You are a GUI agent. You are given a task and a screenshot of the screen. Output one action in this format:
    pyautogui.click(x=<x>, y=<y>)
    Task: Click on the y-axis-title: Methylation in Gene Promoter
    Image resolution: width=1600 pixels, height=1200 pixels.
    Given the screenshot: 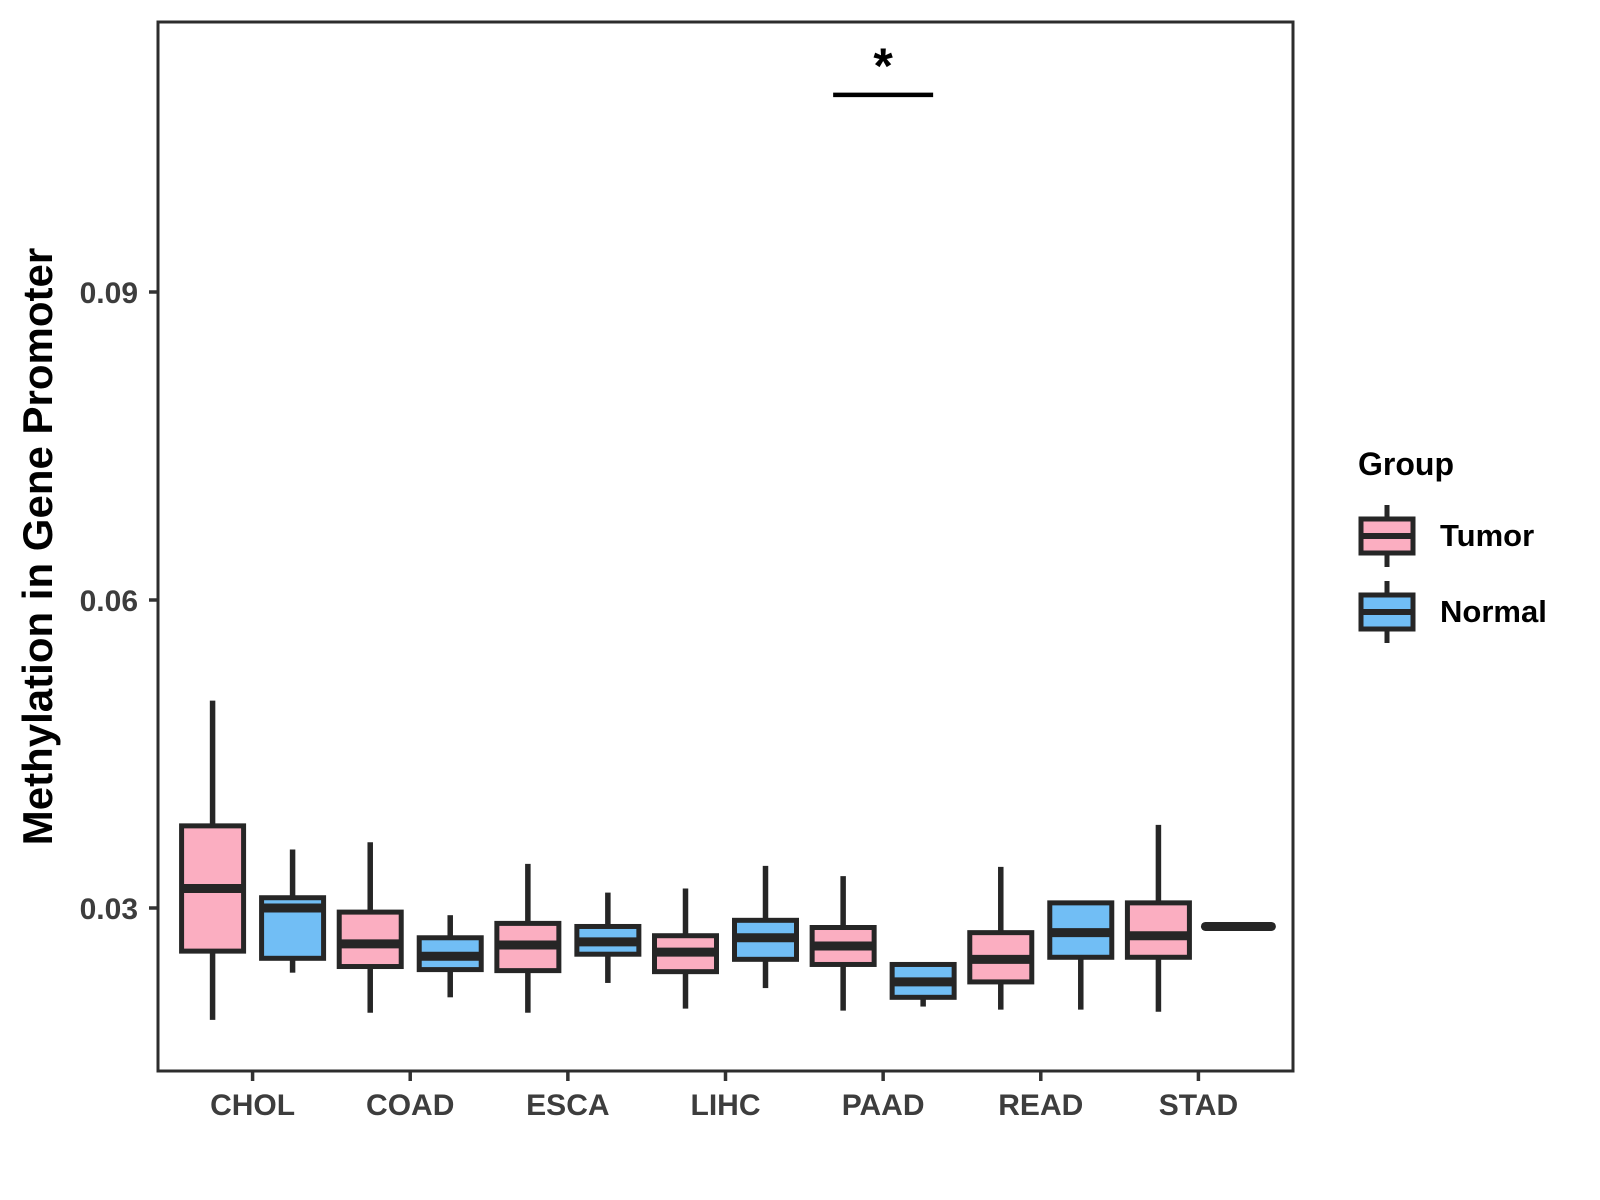 What is the action you would take?
    pyautogui.click(x=37, y=546)
    